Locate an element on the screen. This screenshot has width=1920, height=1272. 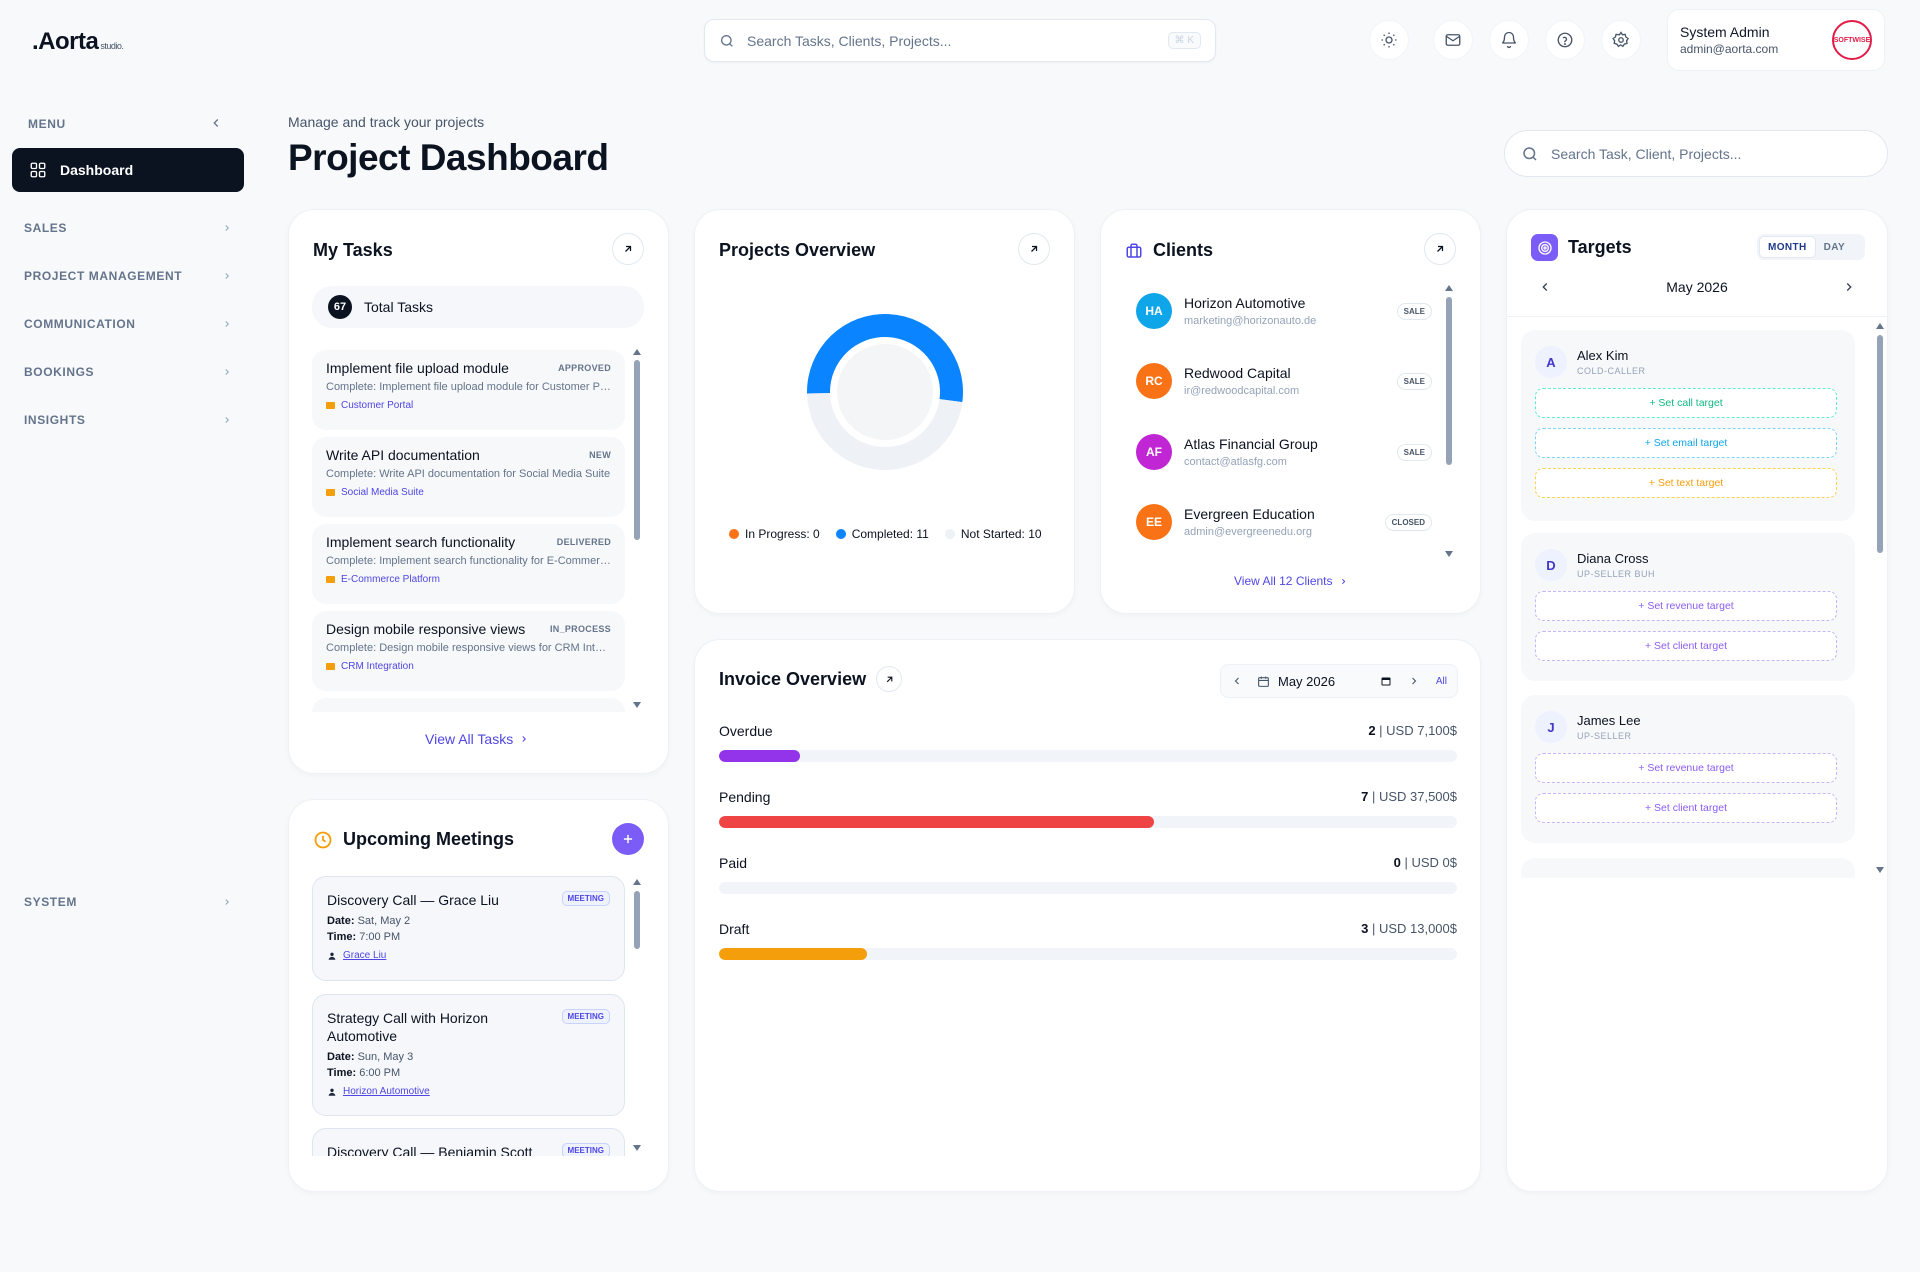
task-project: Customer Portal is located at coordinates (468, 405).